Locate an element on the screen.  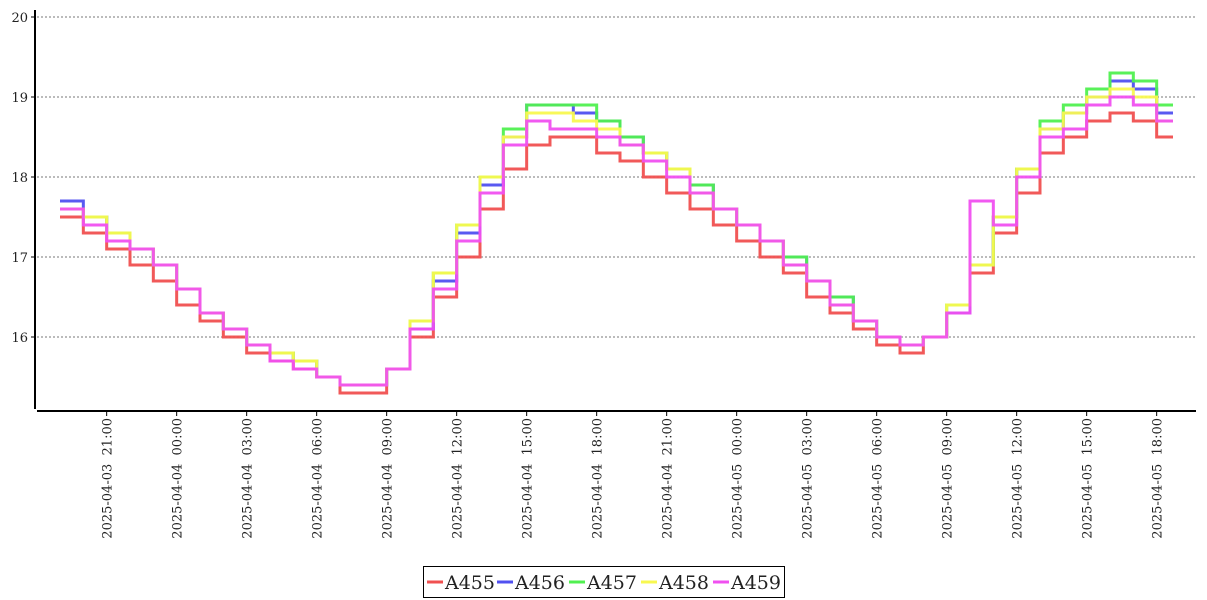
x-tick-label: 2025-04-05 15:00 is located at coordinates (1088, 478).